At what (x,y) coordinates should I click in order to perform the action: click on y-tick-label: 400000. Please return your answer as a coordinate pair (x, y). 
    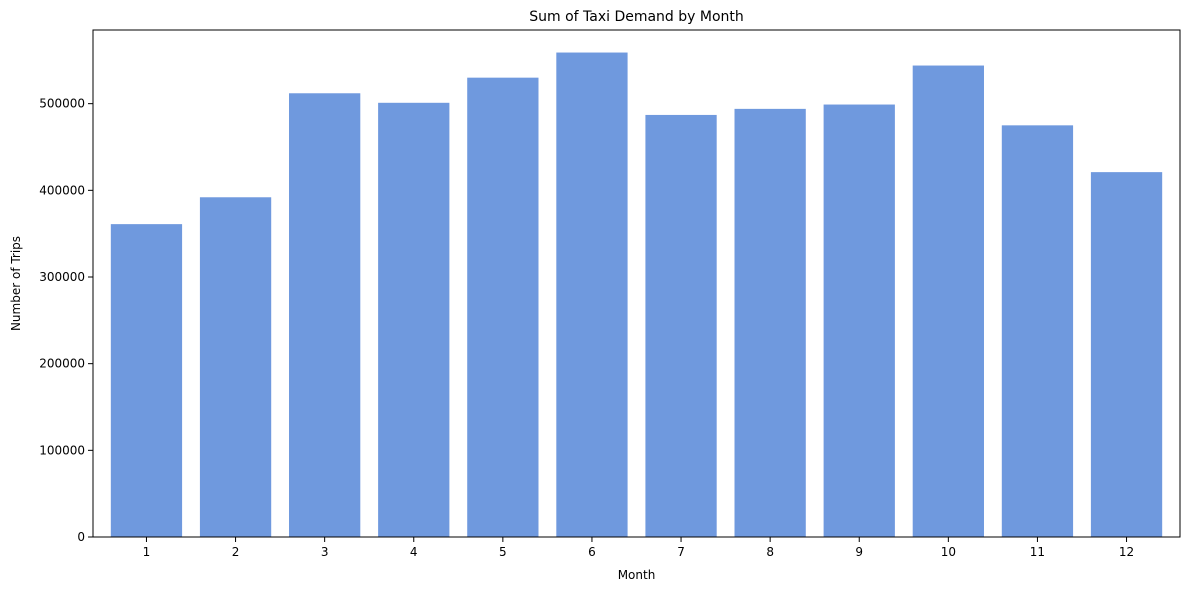
    Looking at the image, I should click on (62, 190).